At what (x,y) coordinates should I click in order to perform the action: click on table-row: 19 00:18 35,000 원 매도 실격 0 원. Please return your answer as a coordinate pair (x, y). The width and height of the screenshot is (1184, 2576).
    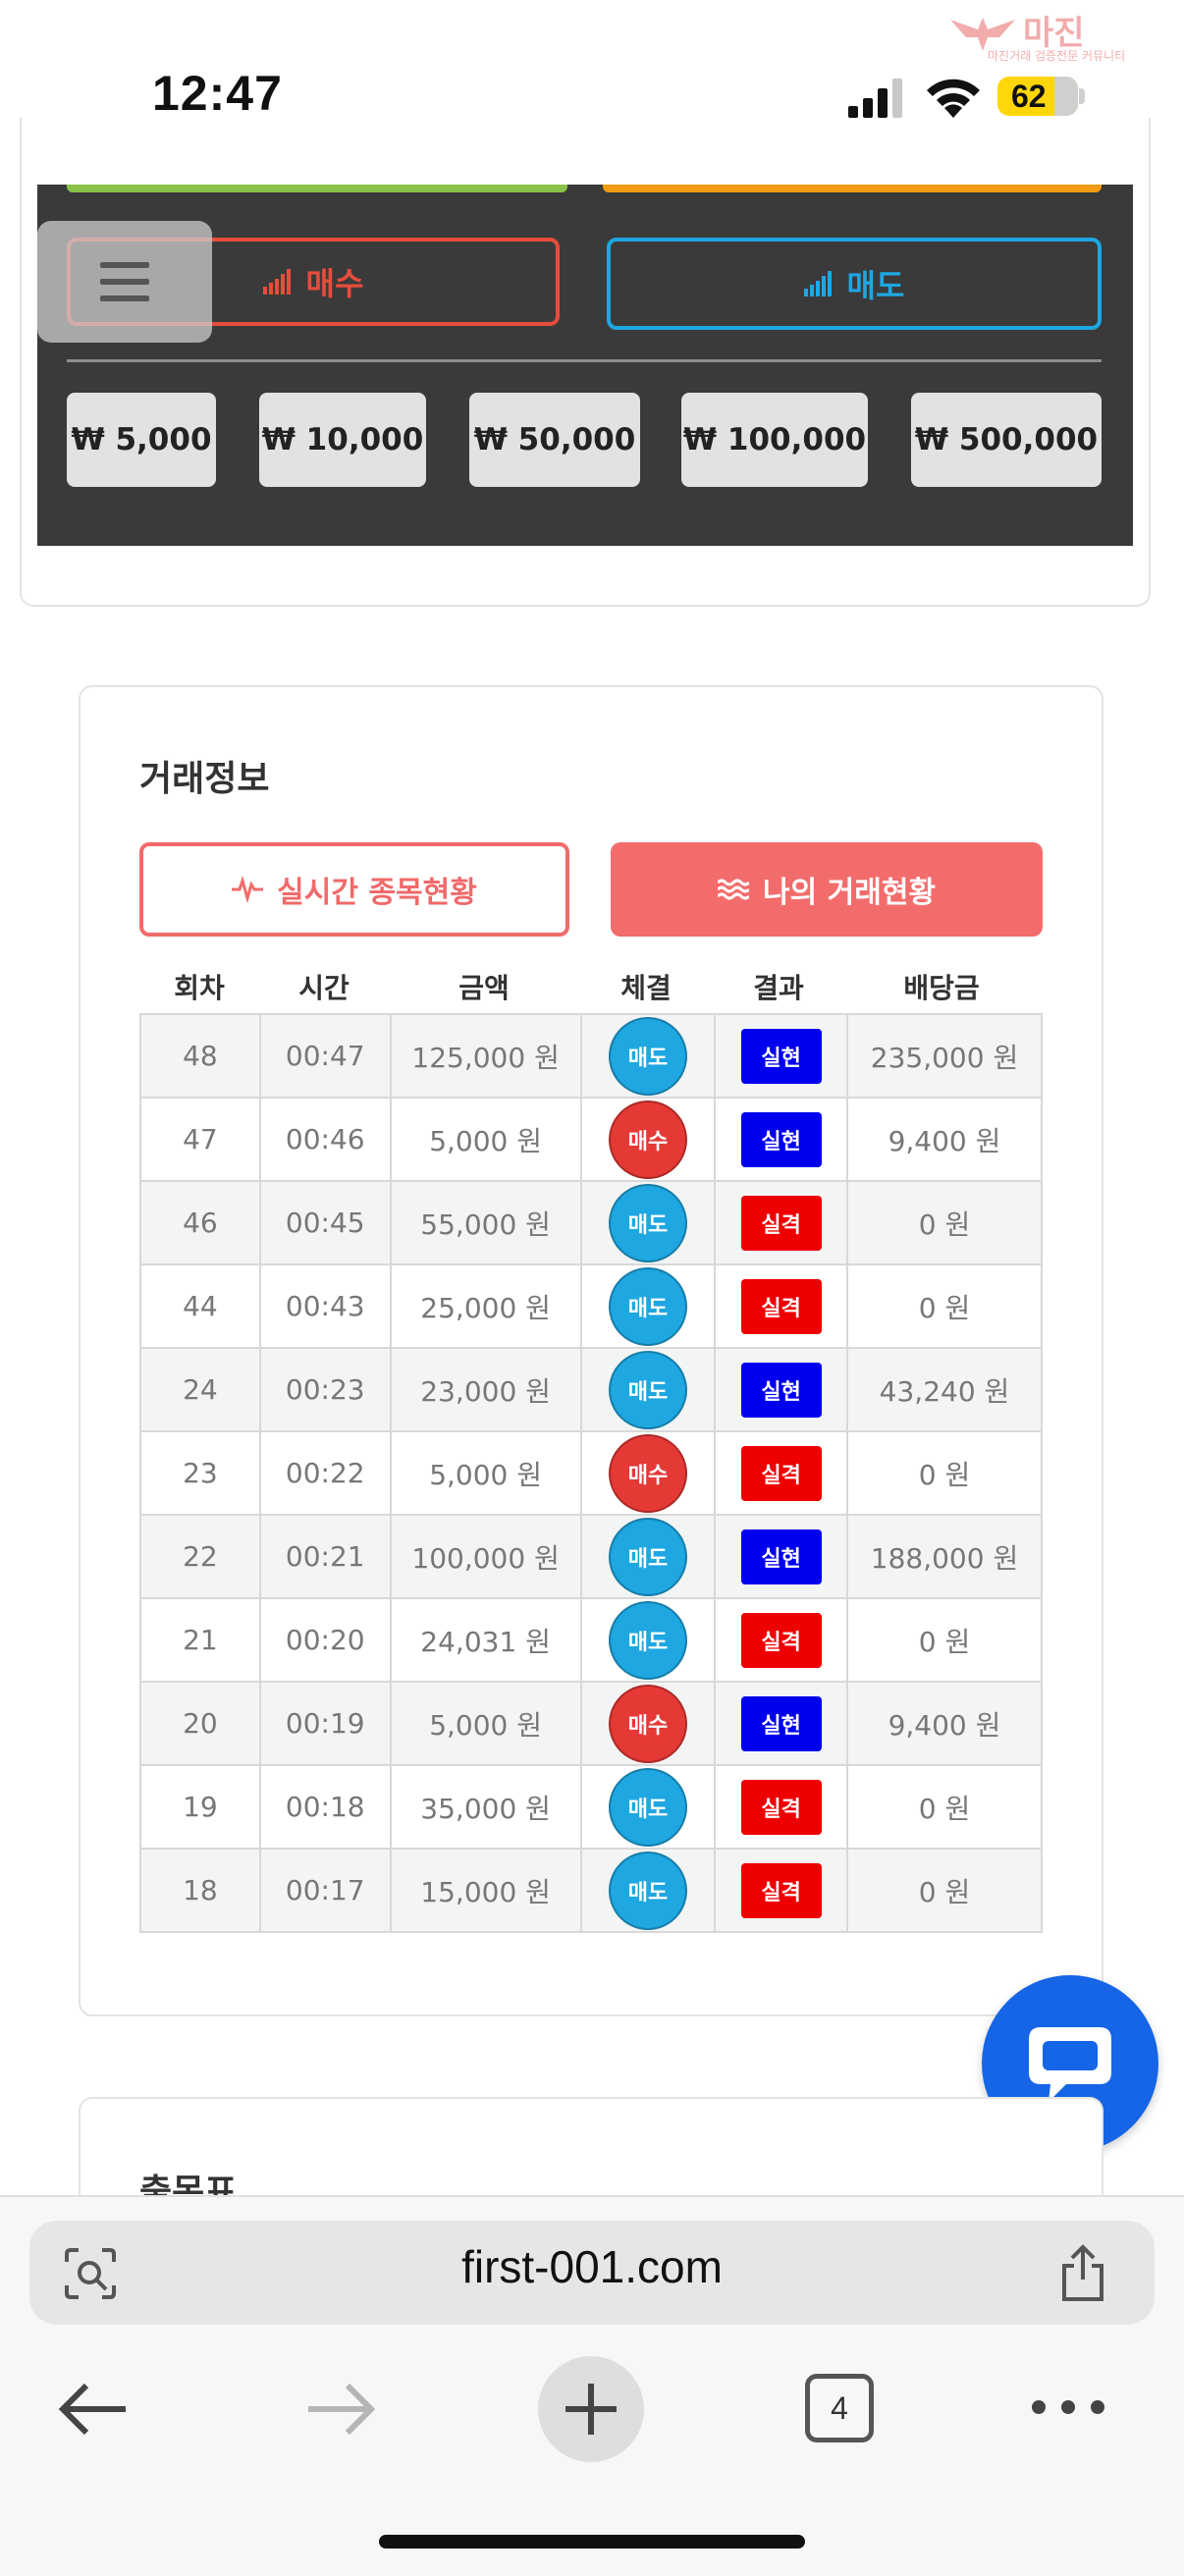
    Looking at the image, I should click on (591, 1807).